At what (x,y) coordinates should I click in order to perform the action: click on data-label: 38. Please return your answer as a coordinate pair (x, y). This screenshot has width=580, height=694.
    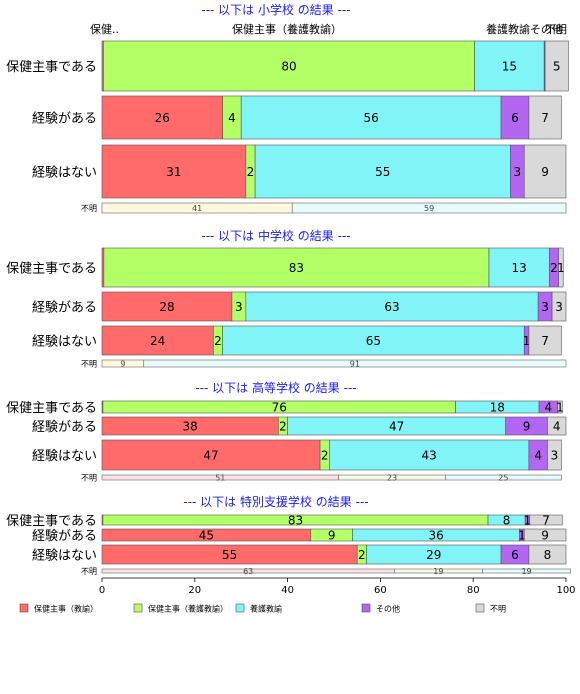
    Looking at the image, I should click on (190, 427).